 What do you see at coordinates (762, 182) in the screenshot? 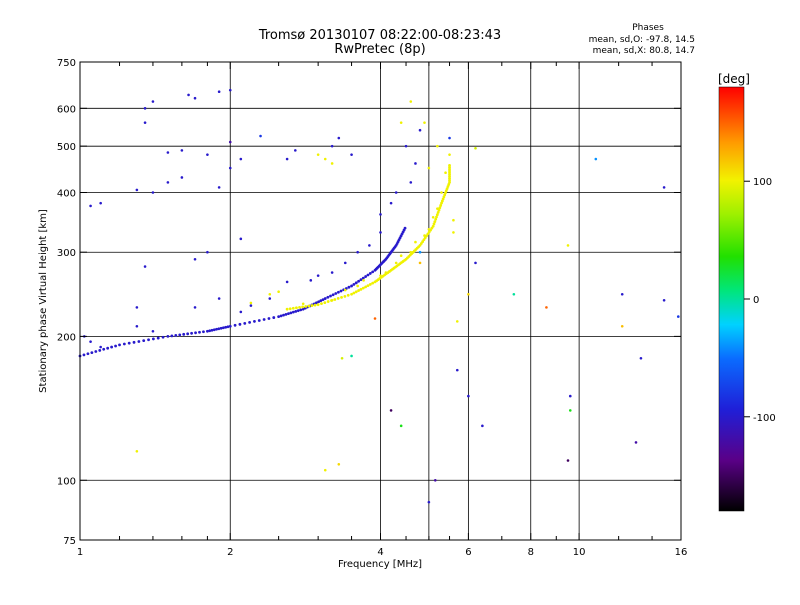
I see `colorbar-tick-label: 100` at bounding box center [762, 182].